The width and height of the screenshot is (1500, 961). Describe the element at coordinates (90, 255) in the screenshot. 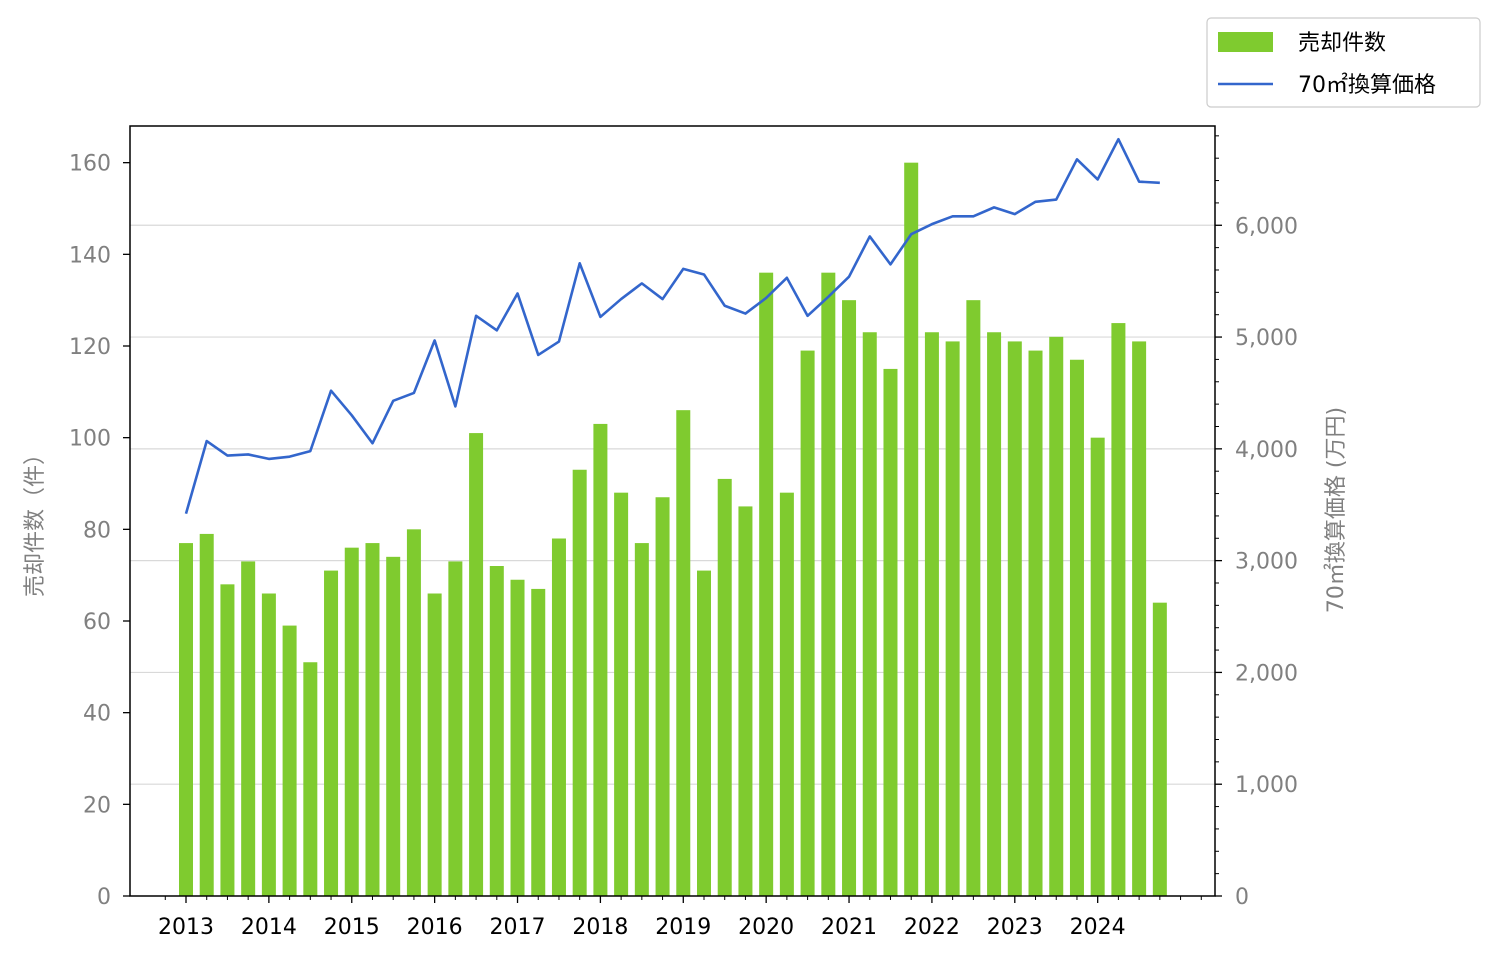

I see `left-tick-label: 140` at that location.